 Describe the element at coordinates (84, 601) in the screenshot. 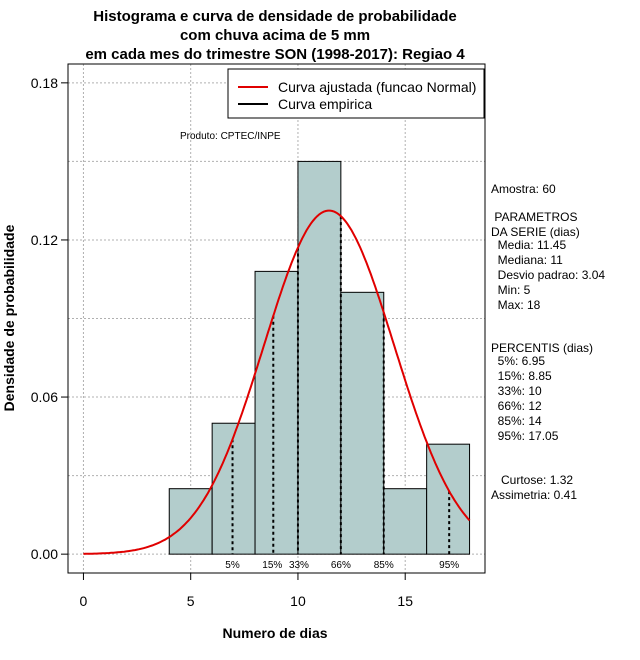

I see `x-tick-label: 0` at that location.